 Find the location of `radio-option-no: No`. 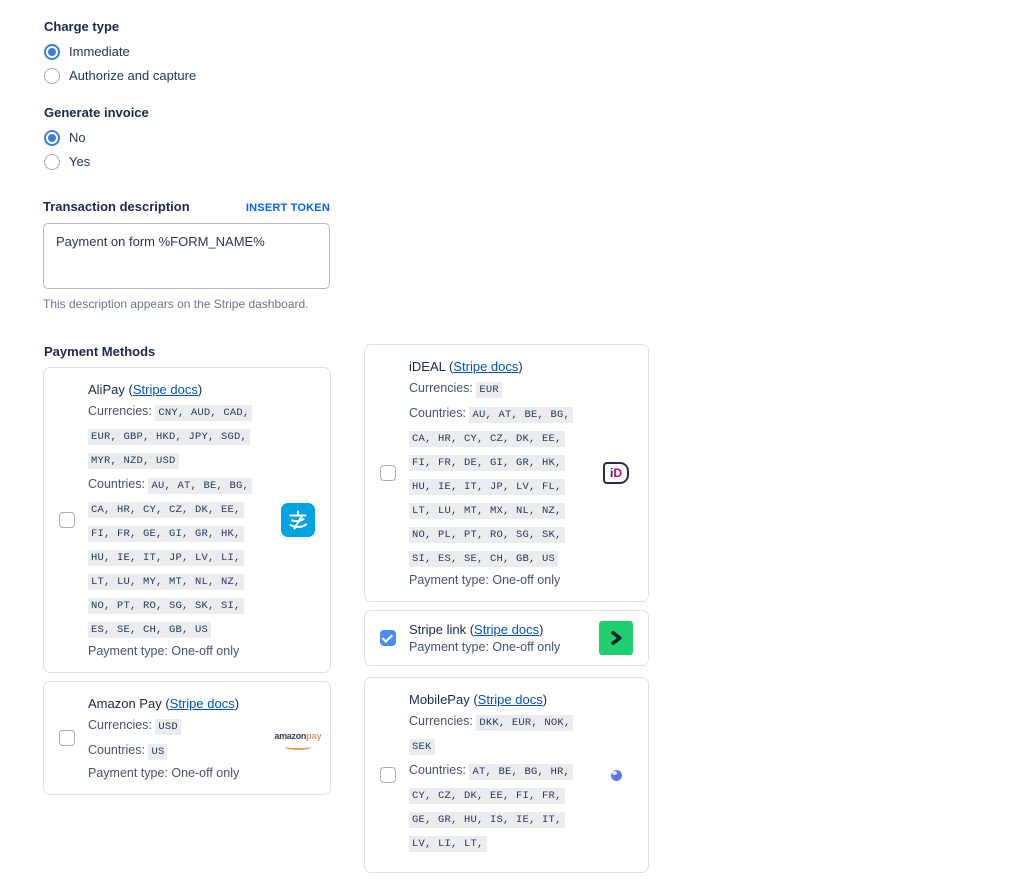

radio-option-no: No is located at coordinates (332, 137).